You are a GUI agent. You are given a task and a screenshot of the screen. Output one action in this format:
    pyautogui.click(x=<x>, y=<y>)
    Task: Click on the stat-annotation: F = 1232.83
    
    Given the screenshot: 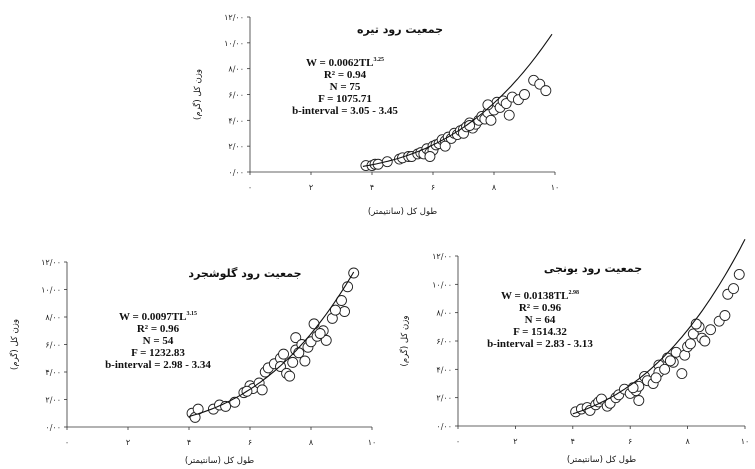 What is the action you would take?
    pyautogui.click(x=158, y=353)
    